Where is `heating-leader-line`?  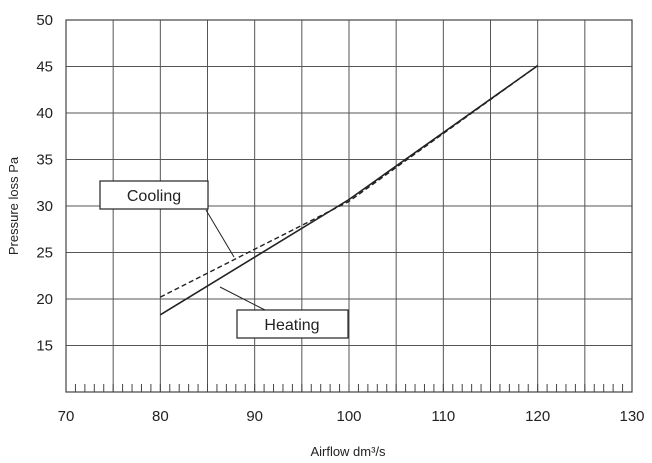
heating-leader-line is located at coordinates (242, 298).